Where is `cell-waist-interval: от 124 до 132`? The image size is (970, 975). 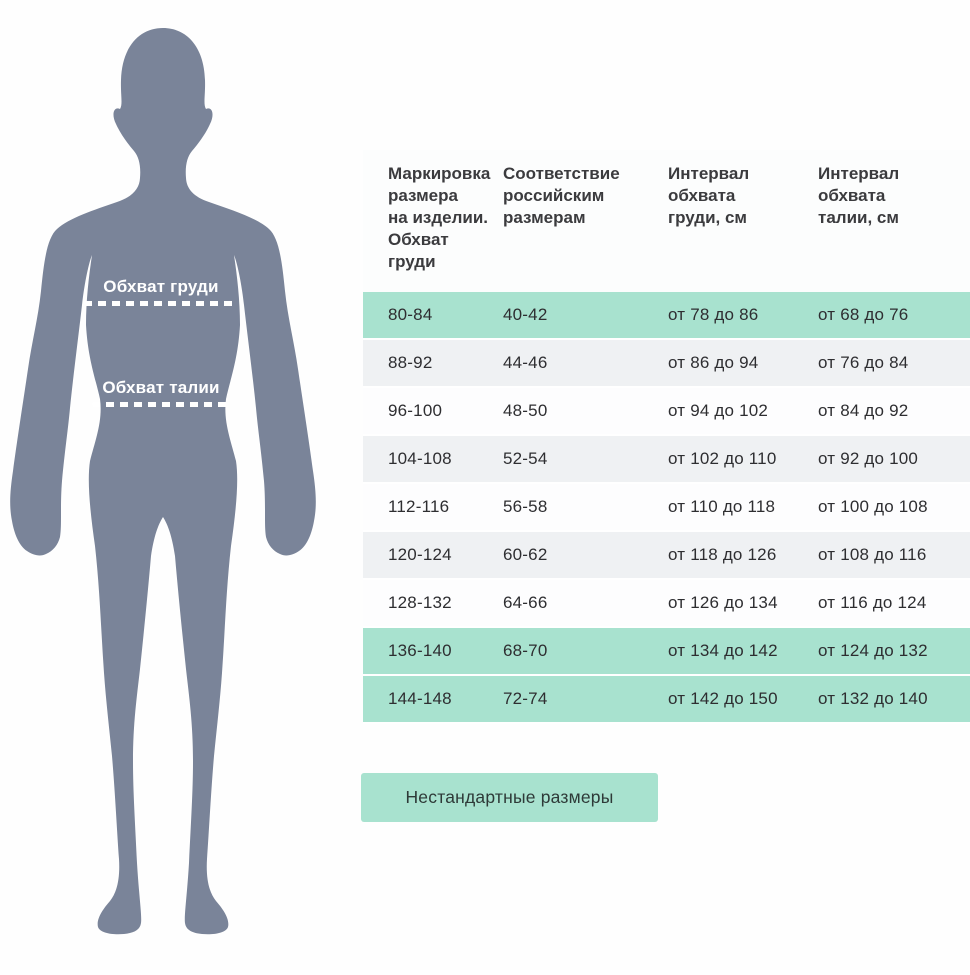
cell-waist-interval: от 124 до 132 is located at coordinates (873, 650).